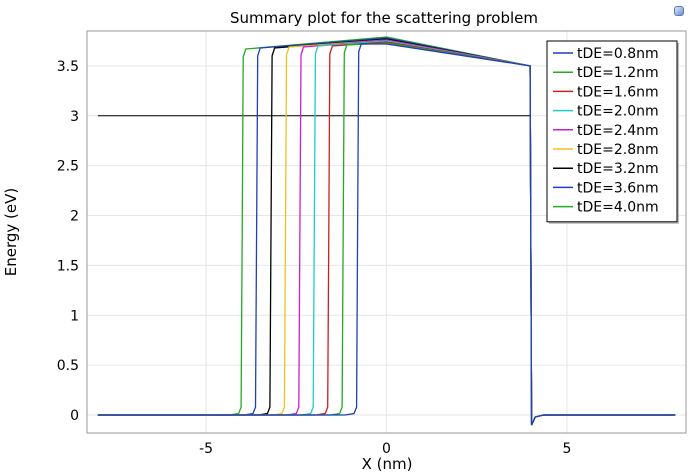  Describe the element at coordinates (618, 188) in the screenshot. I see `legend-entry: tDE=3.6nm` at that location.